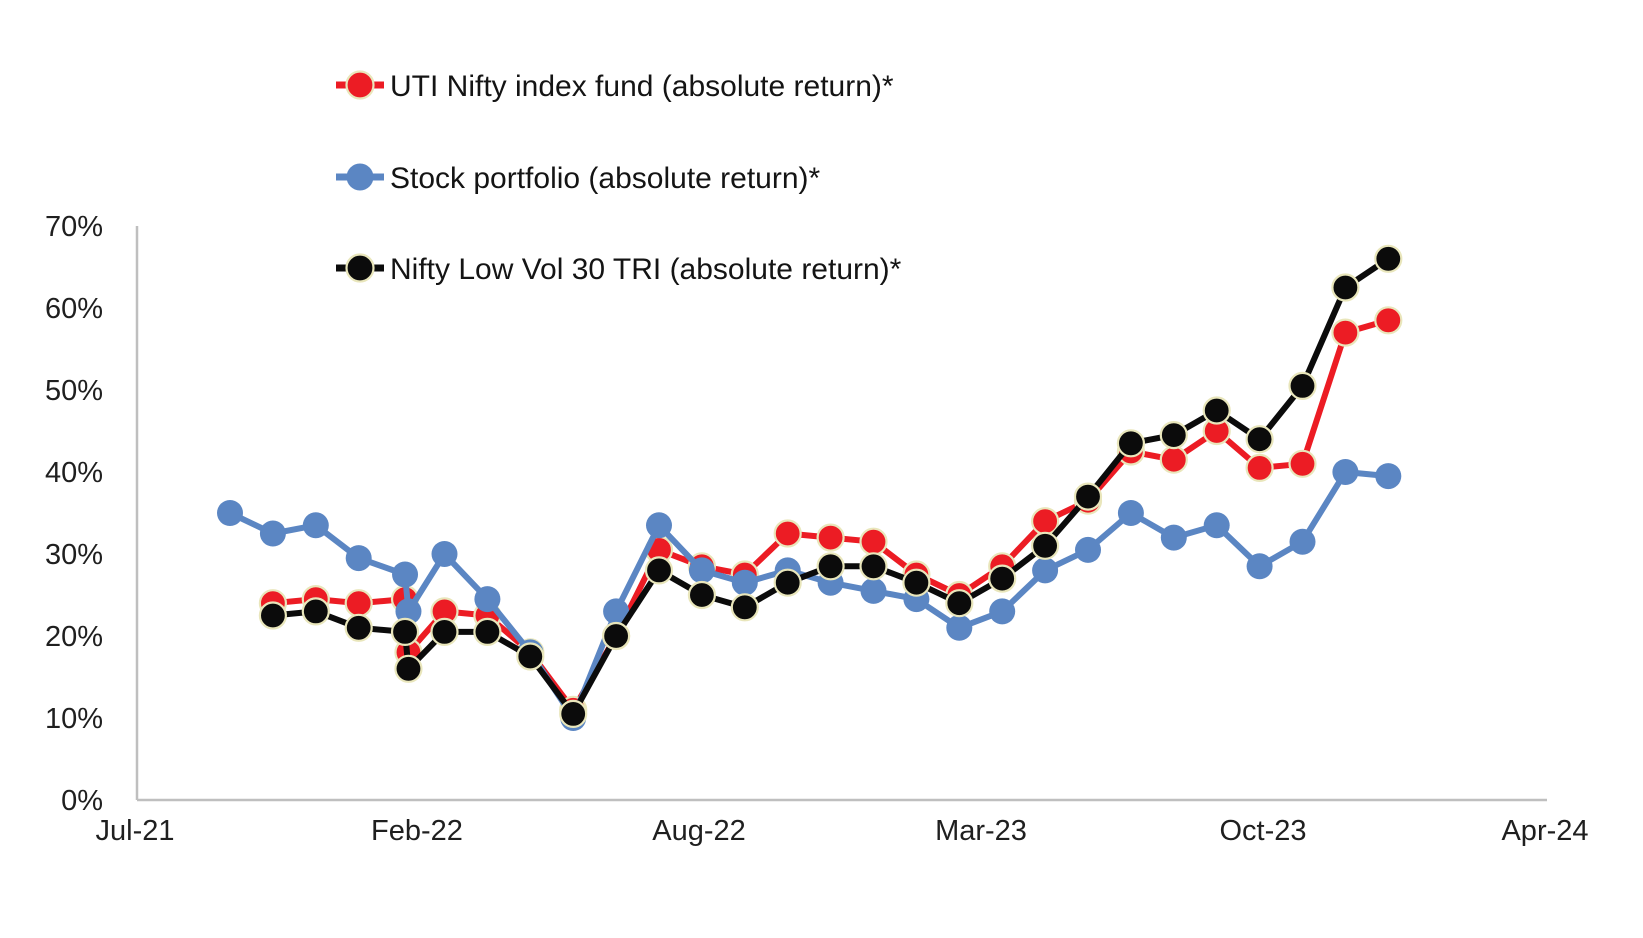 This screenshot has height=938, width=1643. Describe the element at coordinates (699, 831) in the screenshot. I see `x-tick-label: Aug-22` at that location.